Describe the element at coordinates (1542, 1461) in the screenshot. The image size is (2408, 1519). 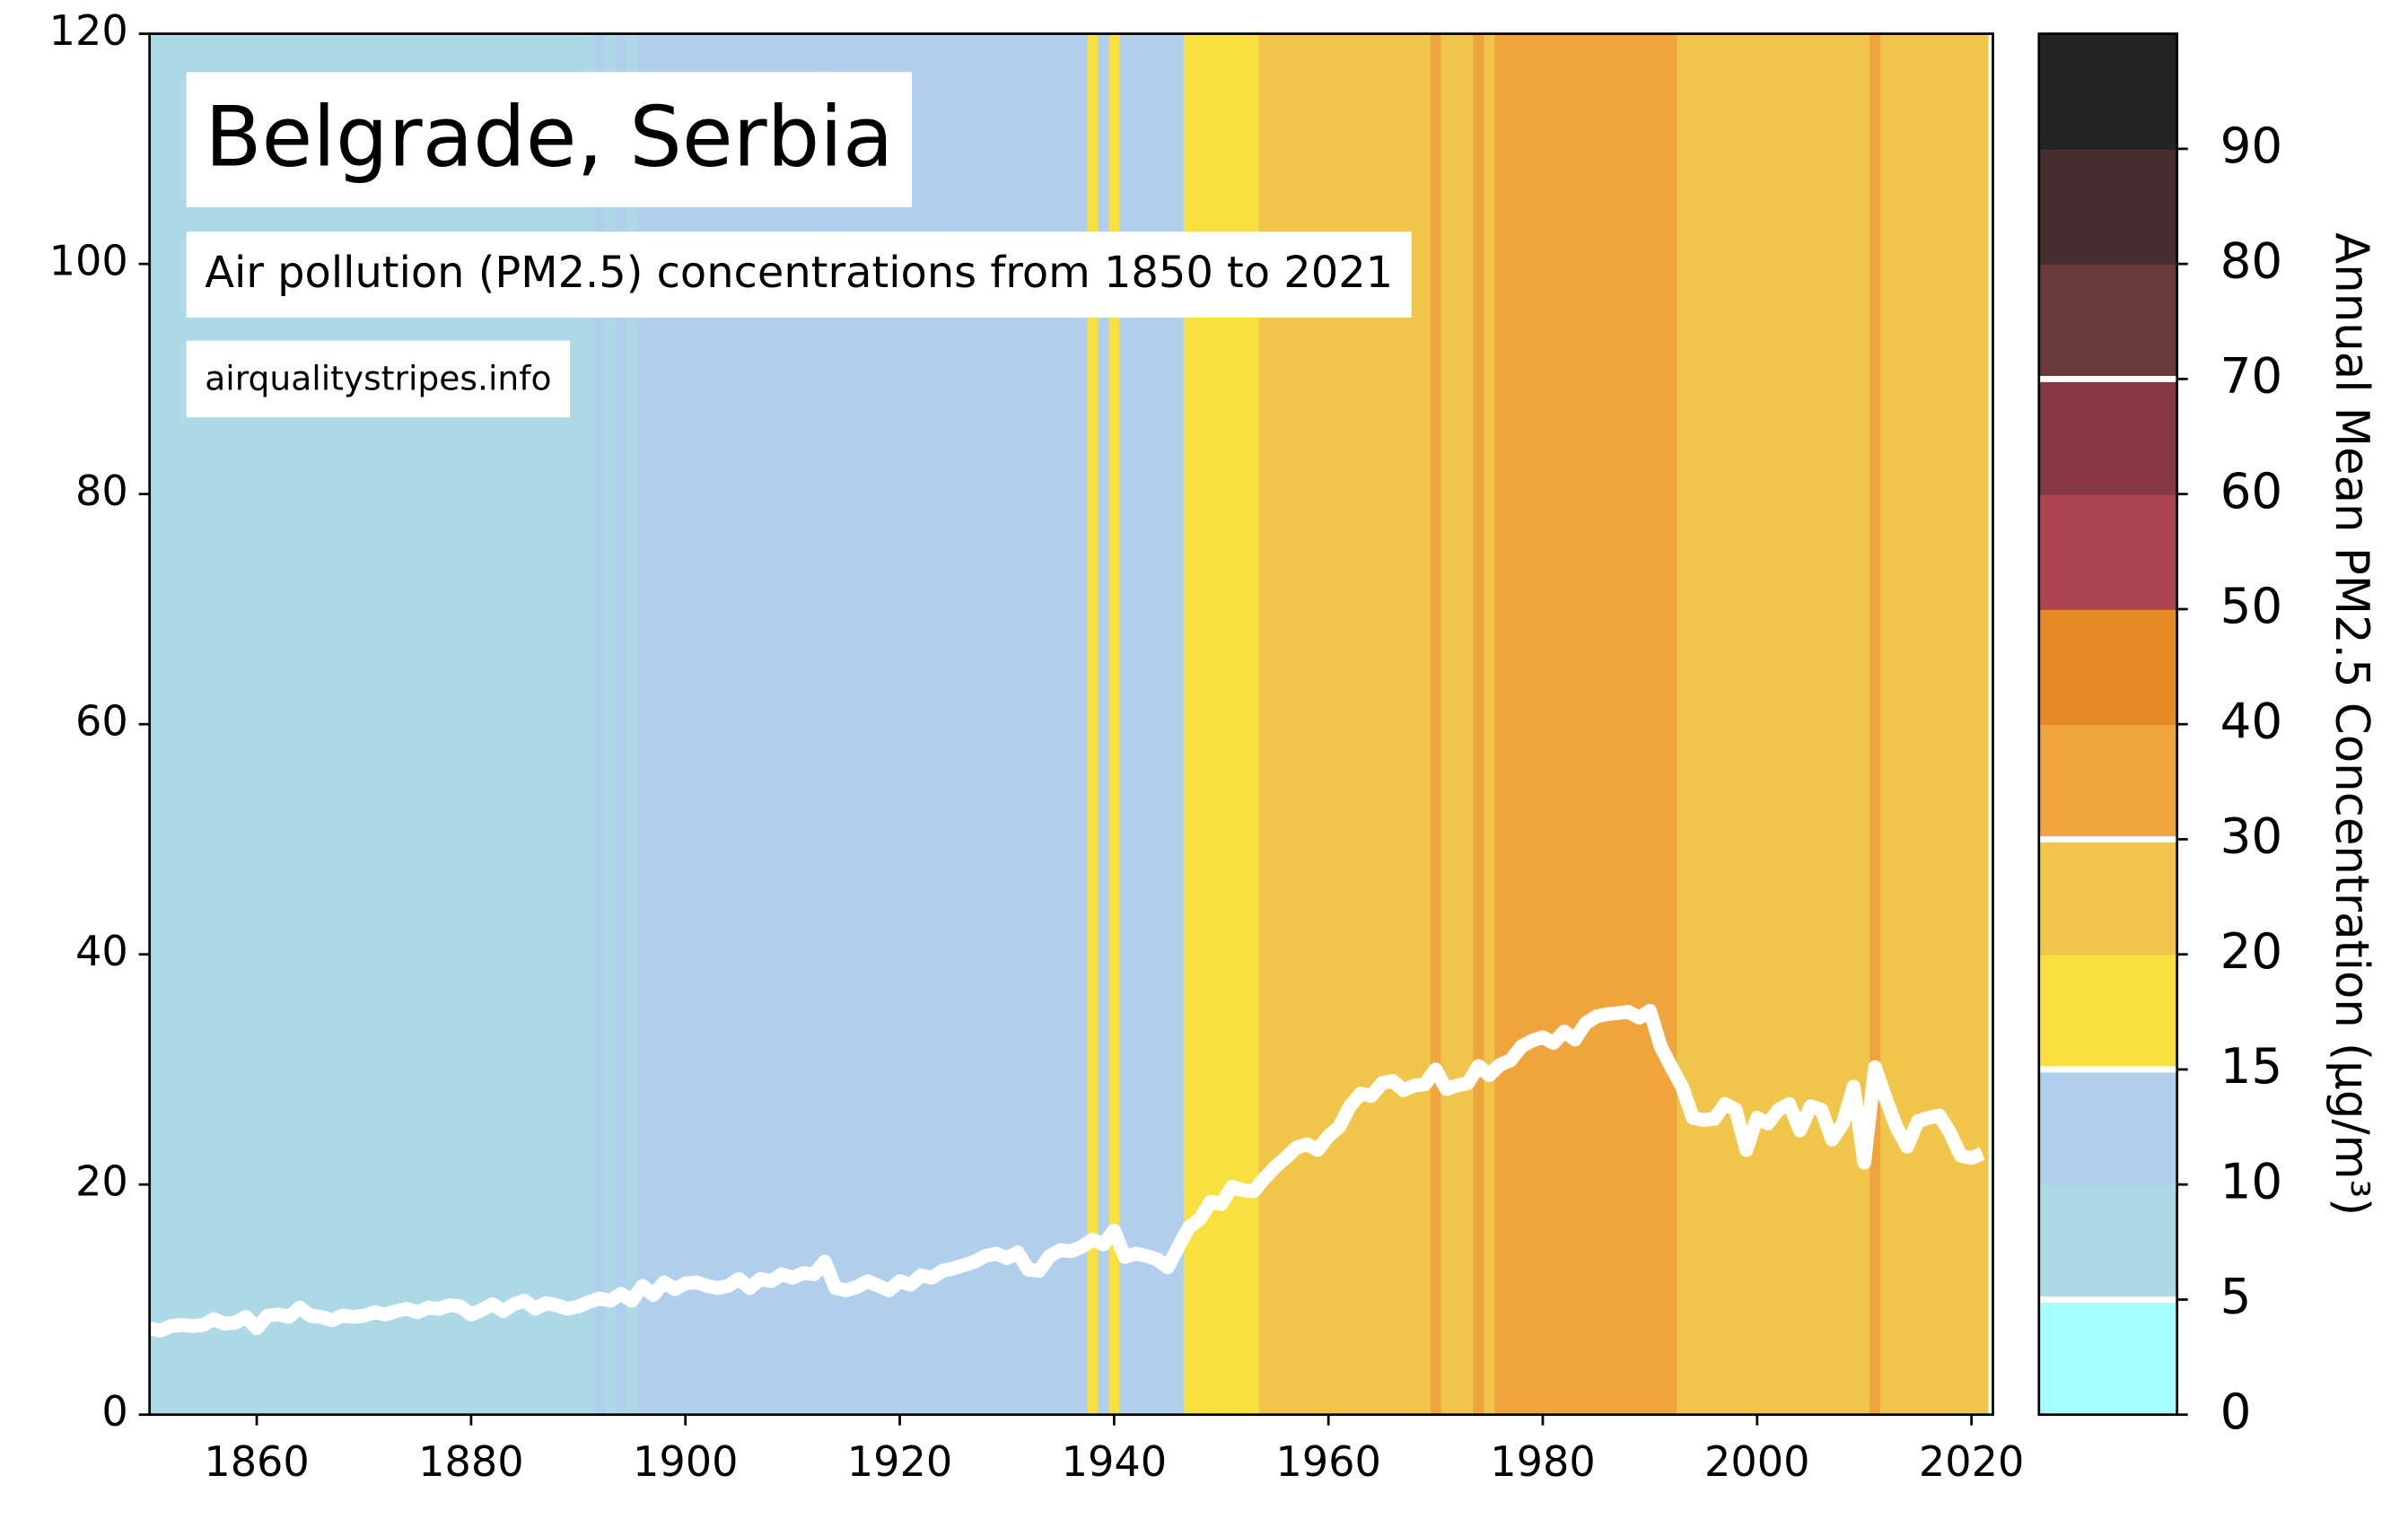
I see `x-tick-label: 1980` at that location.